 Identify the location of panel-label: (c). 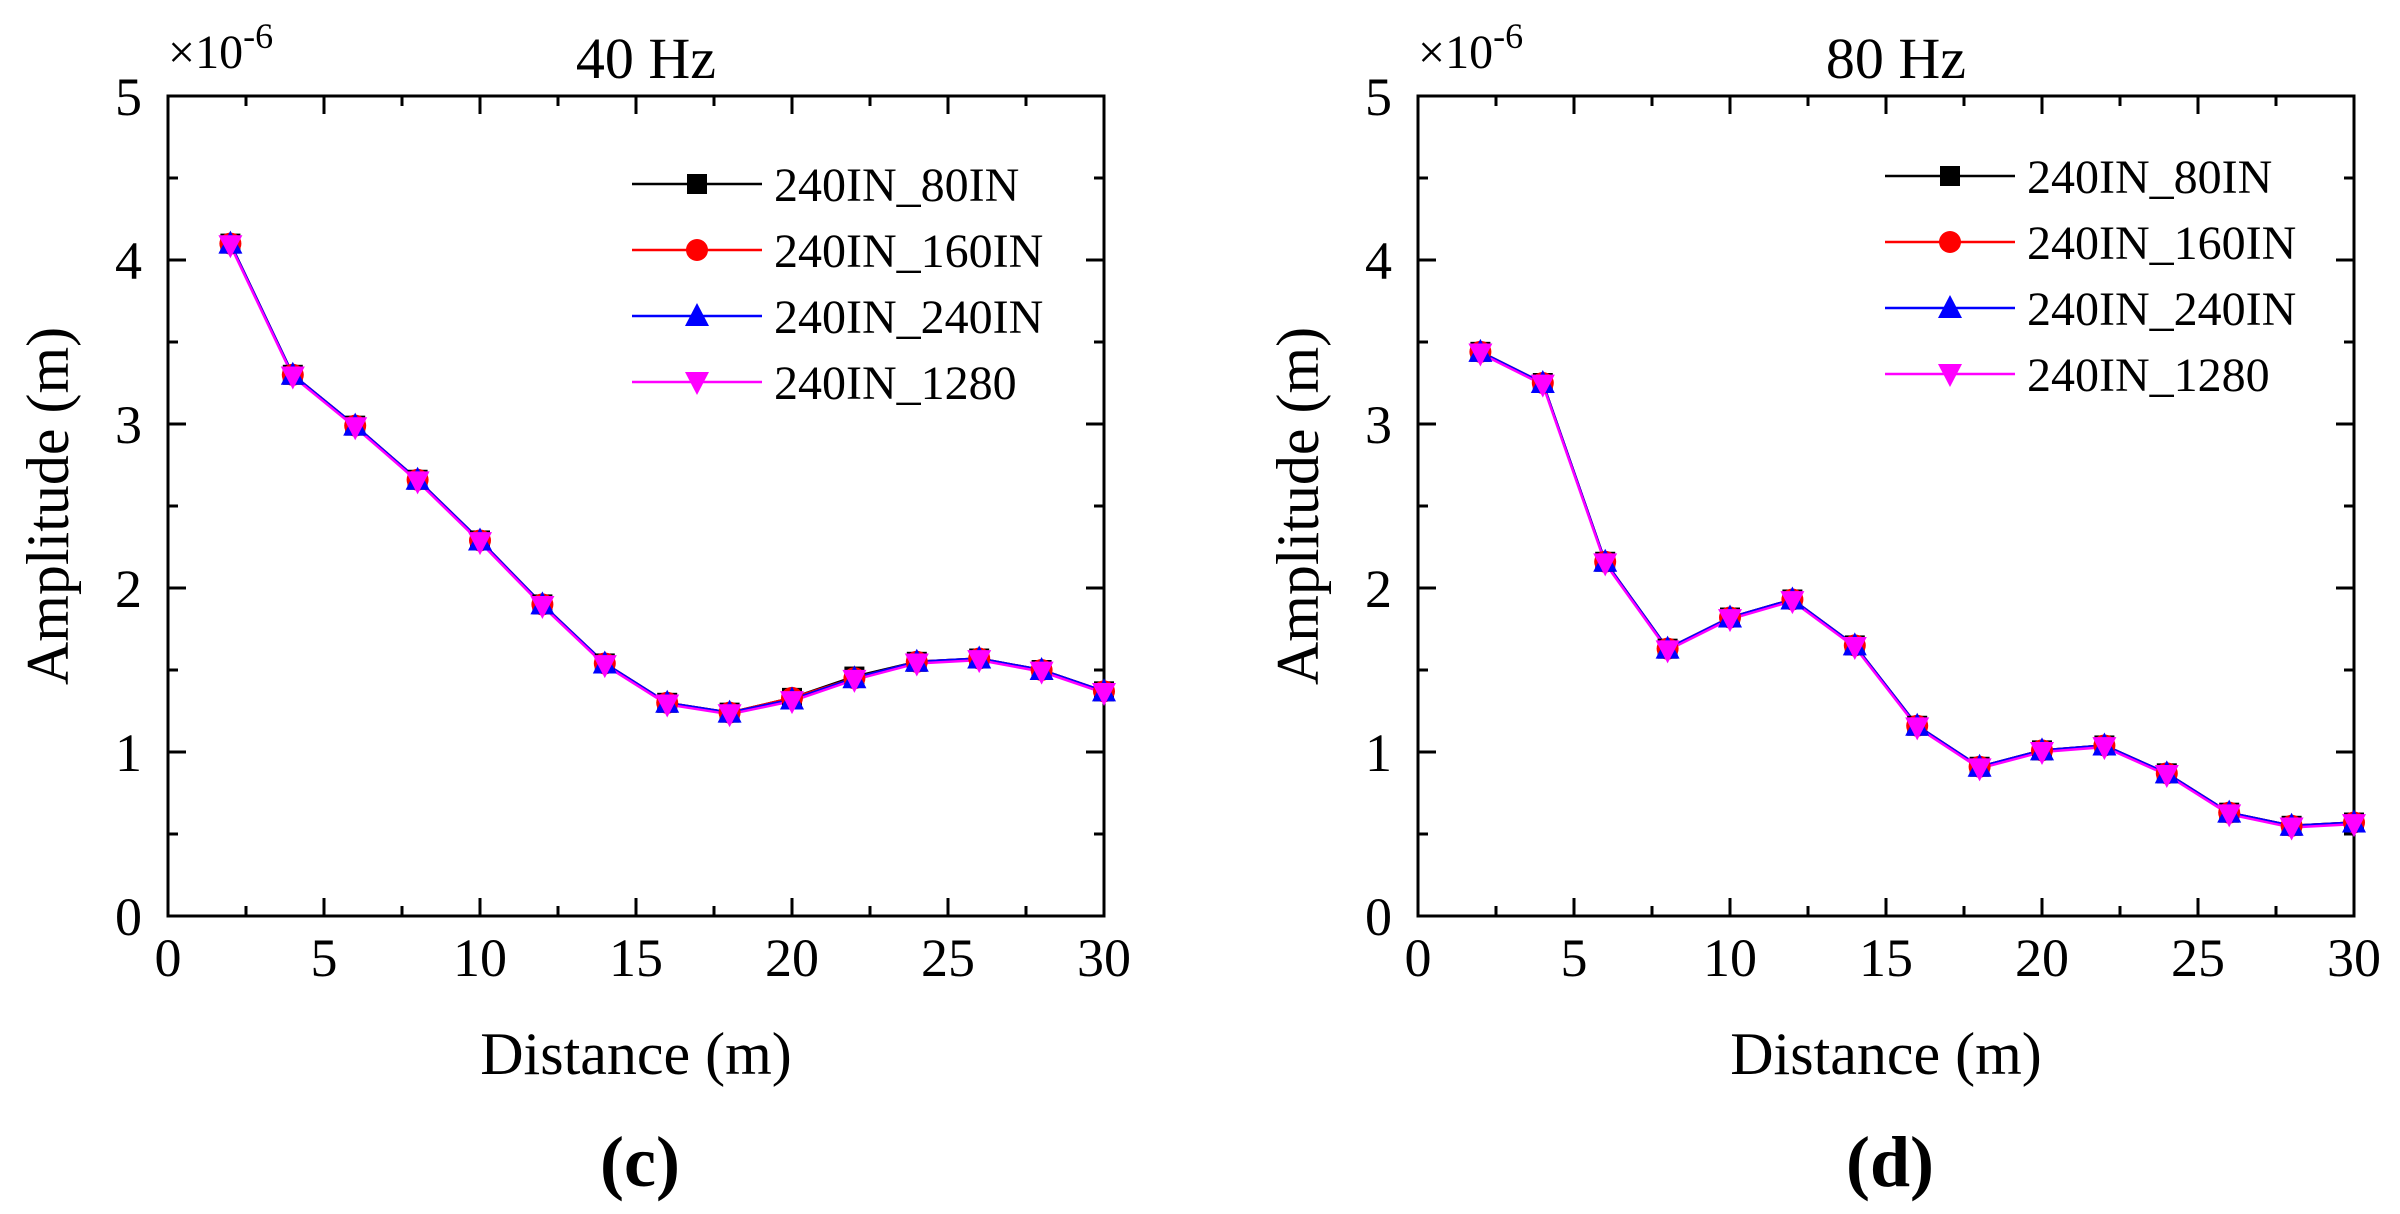
(640, 1162).